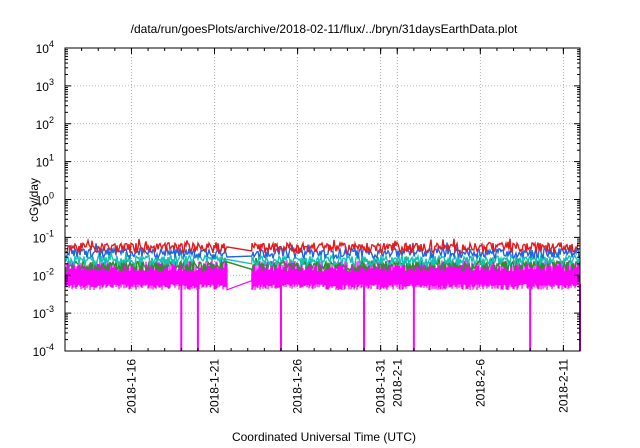 The width and height of the screenshot is (640, 448). Describe the element at coordinates (34, 200) in the screenshot. I see `y-axis-label: cGy/day` at that location.